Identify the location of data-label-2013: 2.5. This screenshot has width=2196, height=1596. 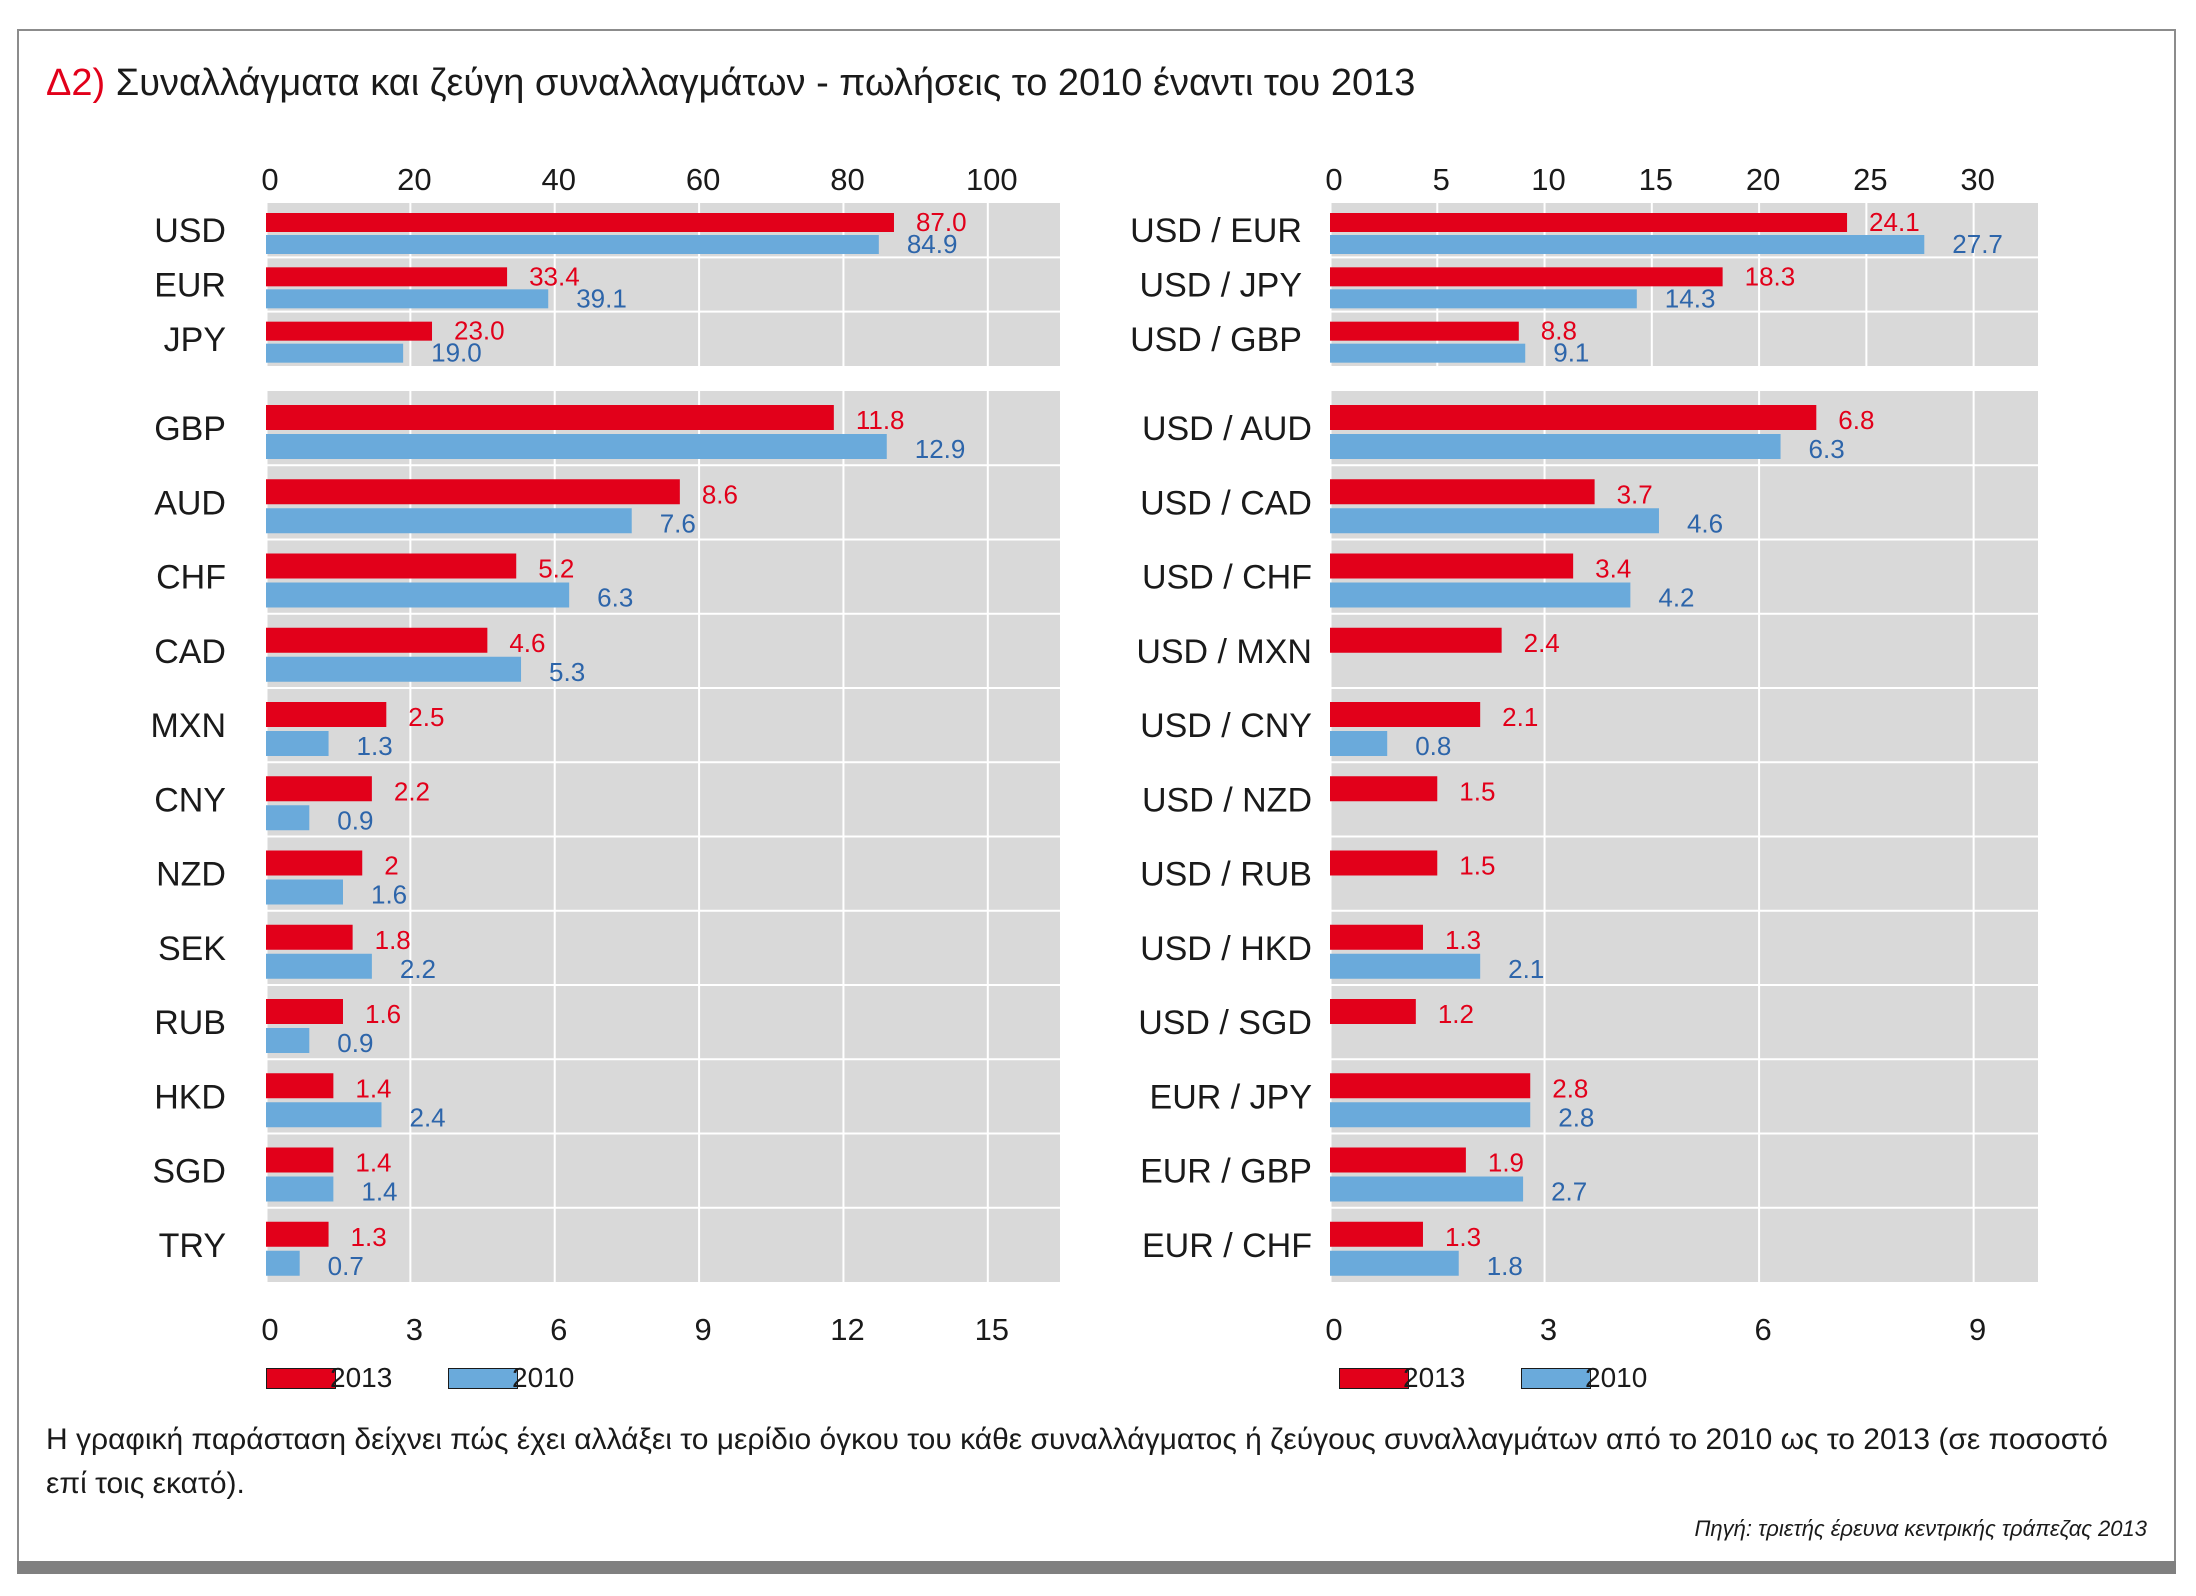
(426, 717).